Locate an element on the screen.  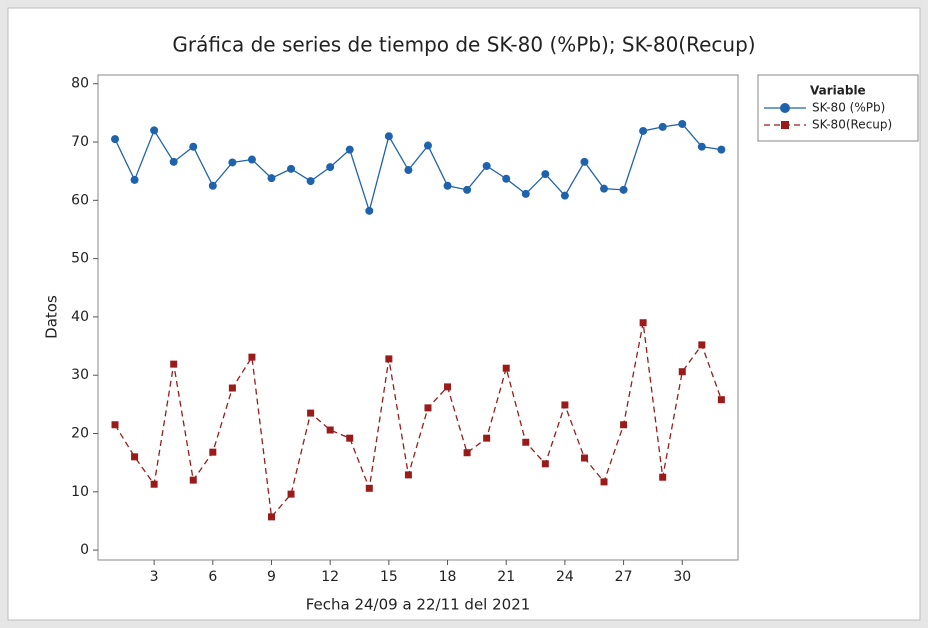
y-tick-label: 30 is located at coordinates (80, 375).